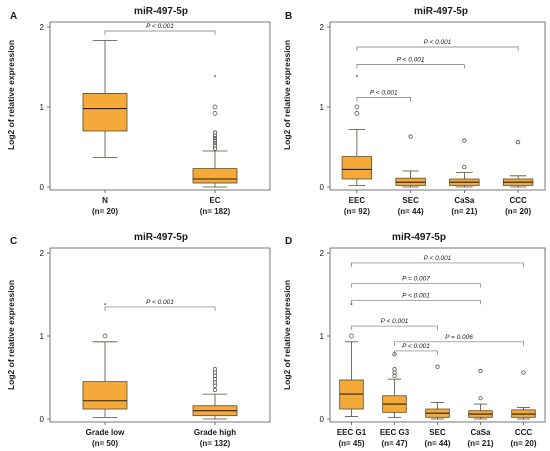  Describe the element at coordinates (351, 359) in the screenshot. I see `box-eec-g1: *` at that location.